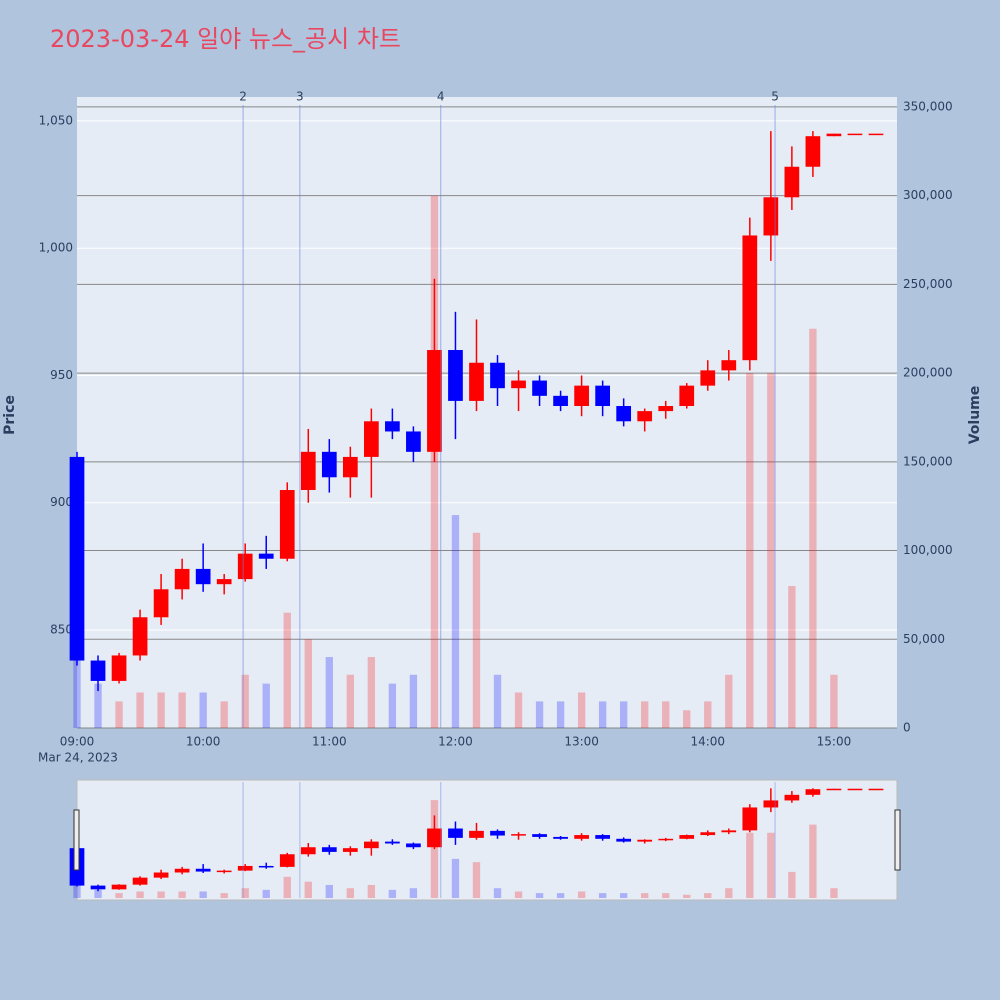 Image resolution: width=1000 pixels, height=1000 pixels. I want to click on range-slider, so click(487, 840).